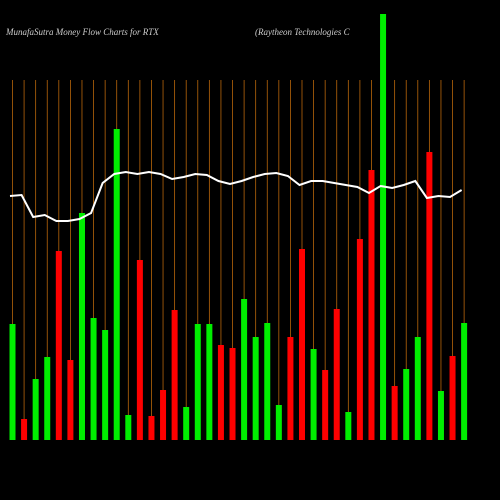  Describe the element at coordinates (82, 32) in the screenshot. I see `chart-title: MunafaSutra Money Flow Charts for RTX` at that location.